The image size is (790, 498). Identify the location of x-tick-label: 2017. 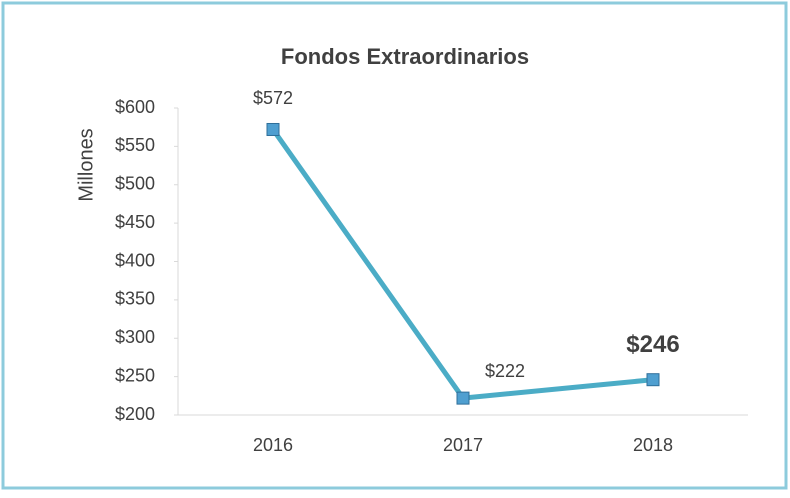
(463, 445).